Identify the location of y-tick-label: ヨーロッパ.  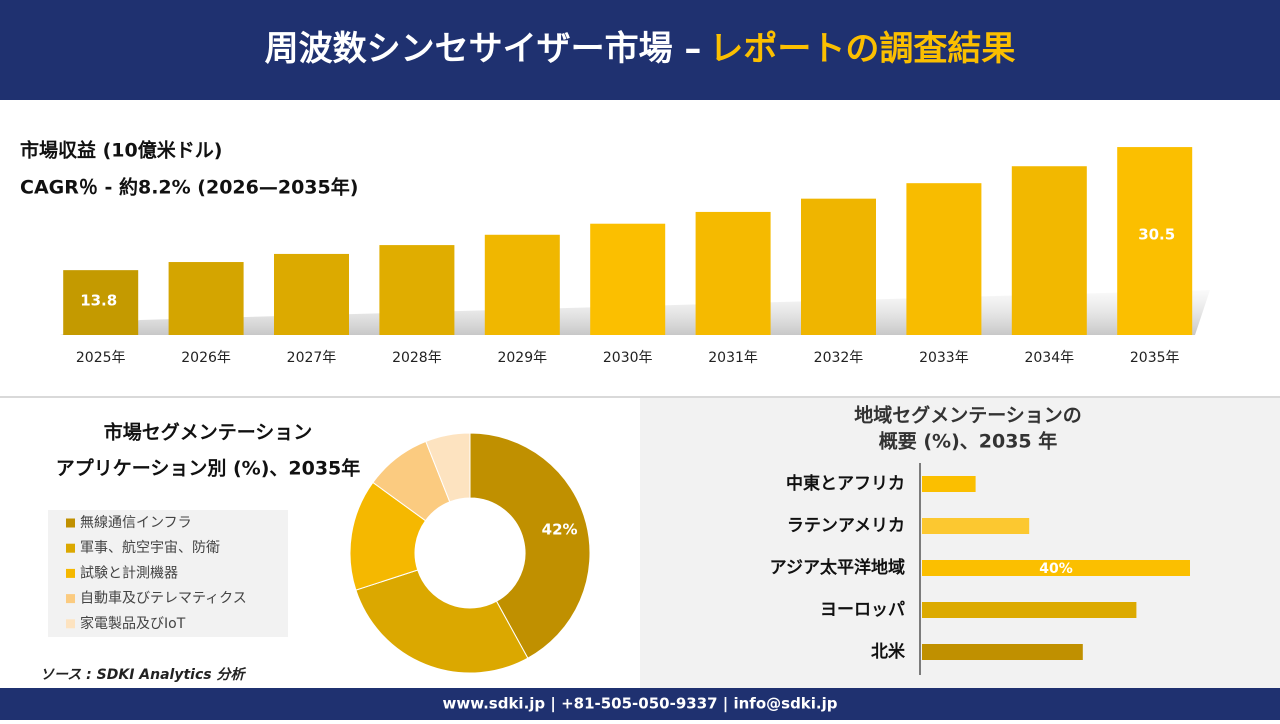
(862, 610).